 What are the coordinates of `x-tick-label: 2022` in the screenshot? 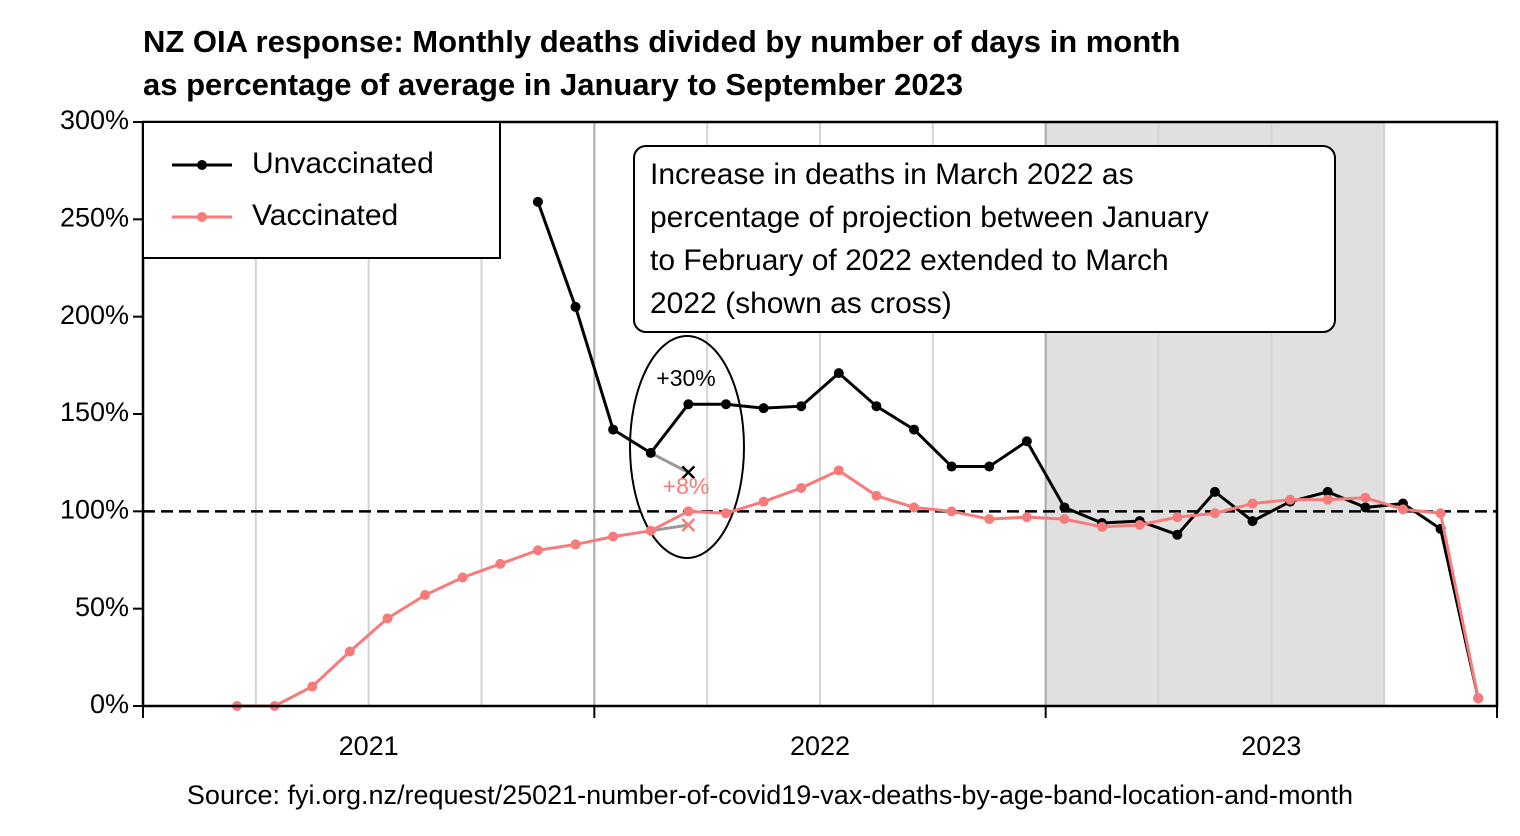 It's located at (820, 746).